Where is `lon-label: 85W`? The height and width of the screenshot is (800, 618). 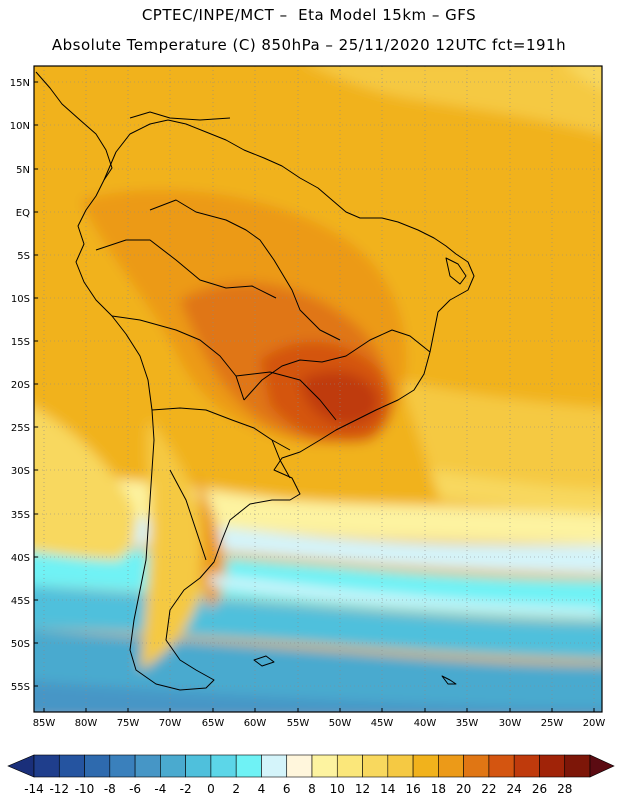 lon-label: 85W is located at coordinates (44, 723).